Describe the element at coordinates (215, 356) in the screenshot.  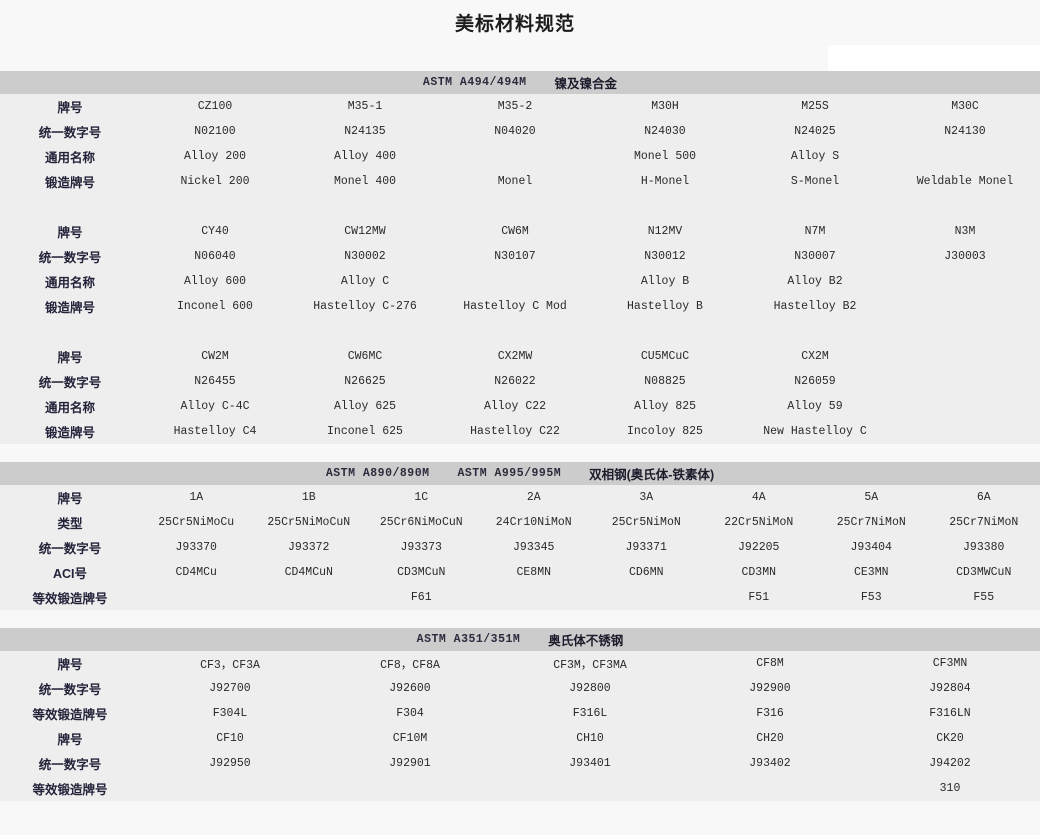
I see `table-cell: CW2M` at that location.